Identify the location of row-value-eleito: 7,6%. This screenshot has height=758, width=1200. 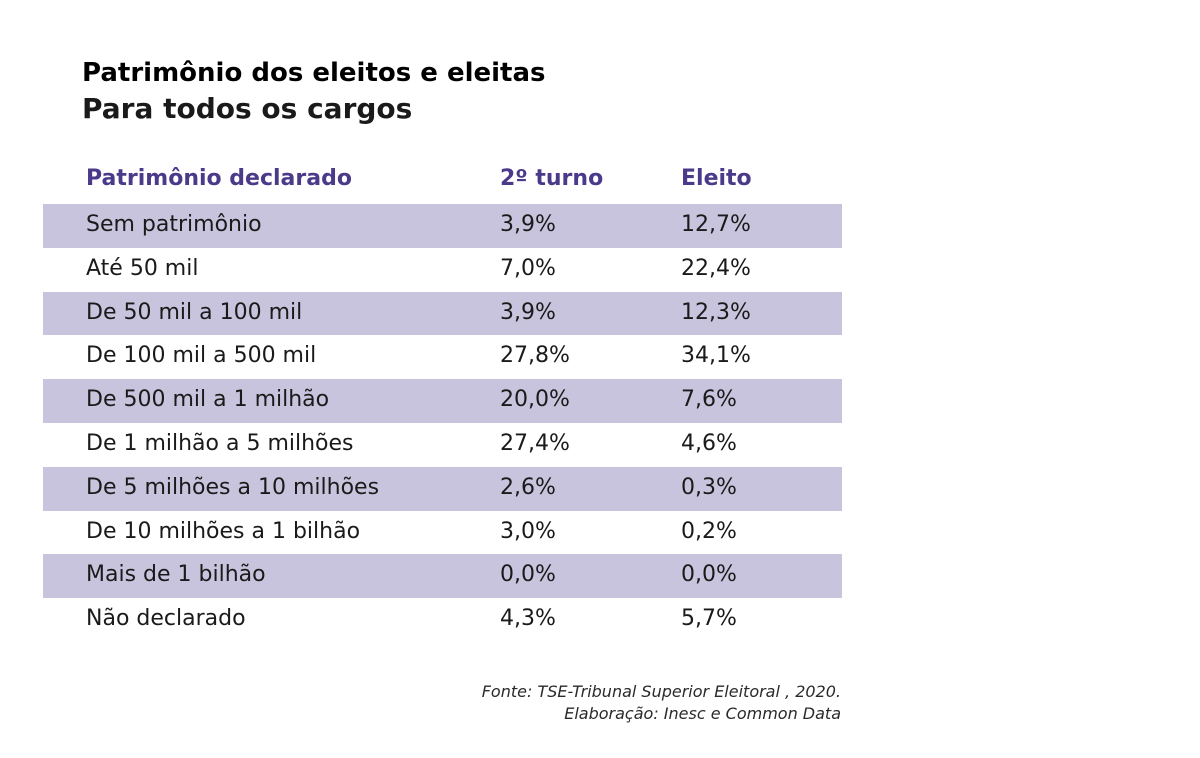
(709, 400).